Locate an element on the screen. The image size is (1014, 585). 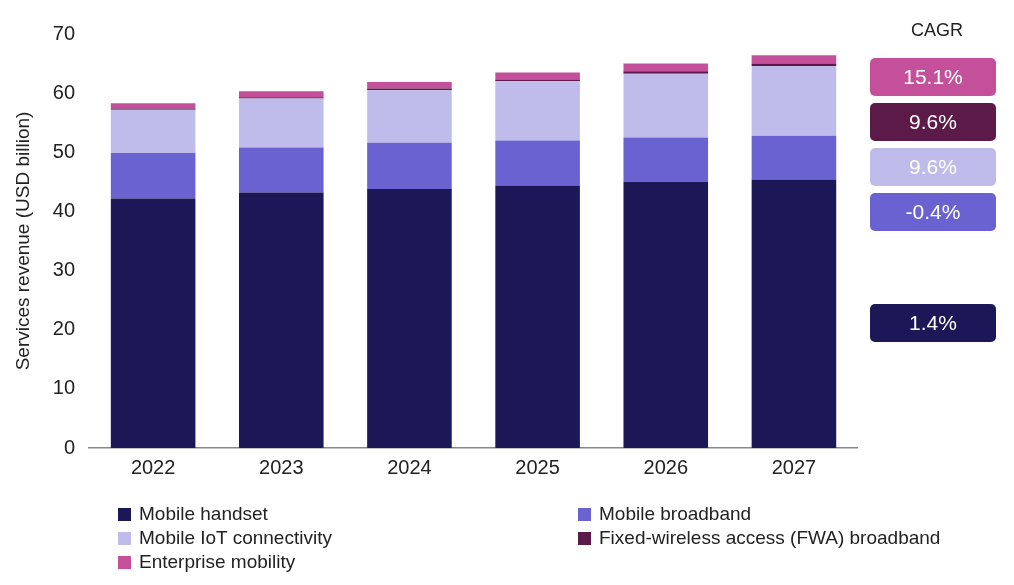
x-tick-label: 2023 is located at coordinates (281, 466).